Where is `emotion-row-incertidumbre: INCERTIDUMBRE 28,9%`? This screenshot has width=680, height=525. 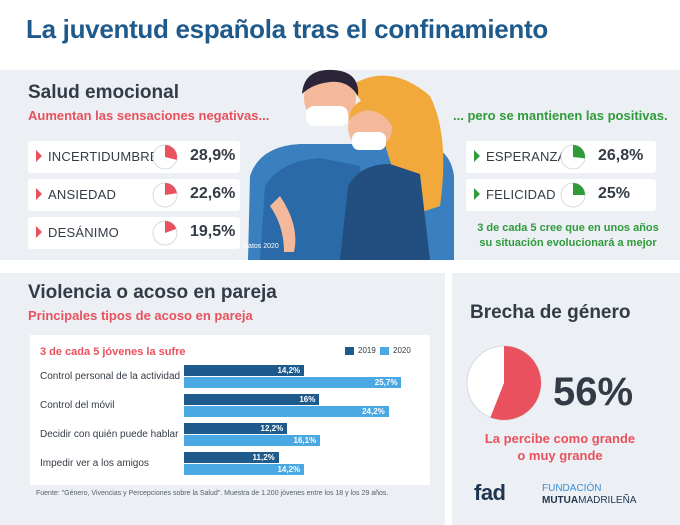 emotion-row-incertidumbre: INCERTIDUMBRE 28,9% is located at coordinates (134, 157).